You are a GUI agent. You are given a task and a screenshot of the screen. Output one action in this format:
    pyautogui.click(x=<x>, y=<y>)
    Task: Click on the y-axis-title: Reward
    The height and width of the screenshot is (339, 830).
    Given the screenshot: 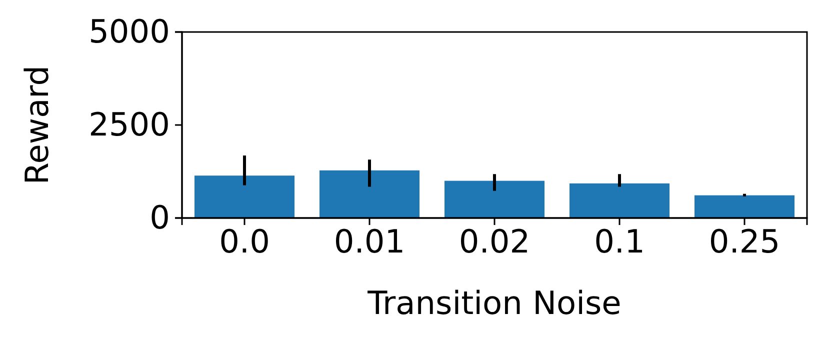 What is the action you would take?
    pyautogui.click(x=37, y=125)
    